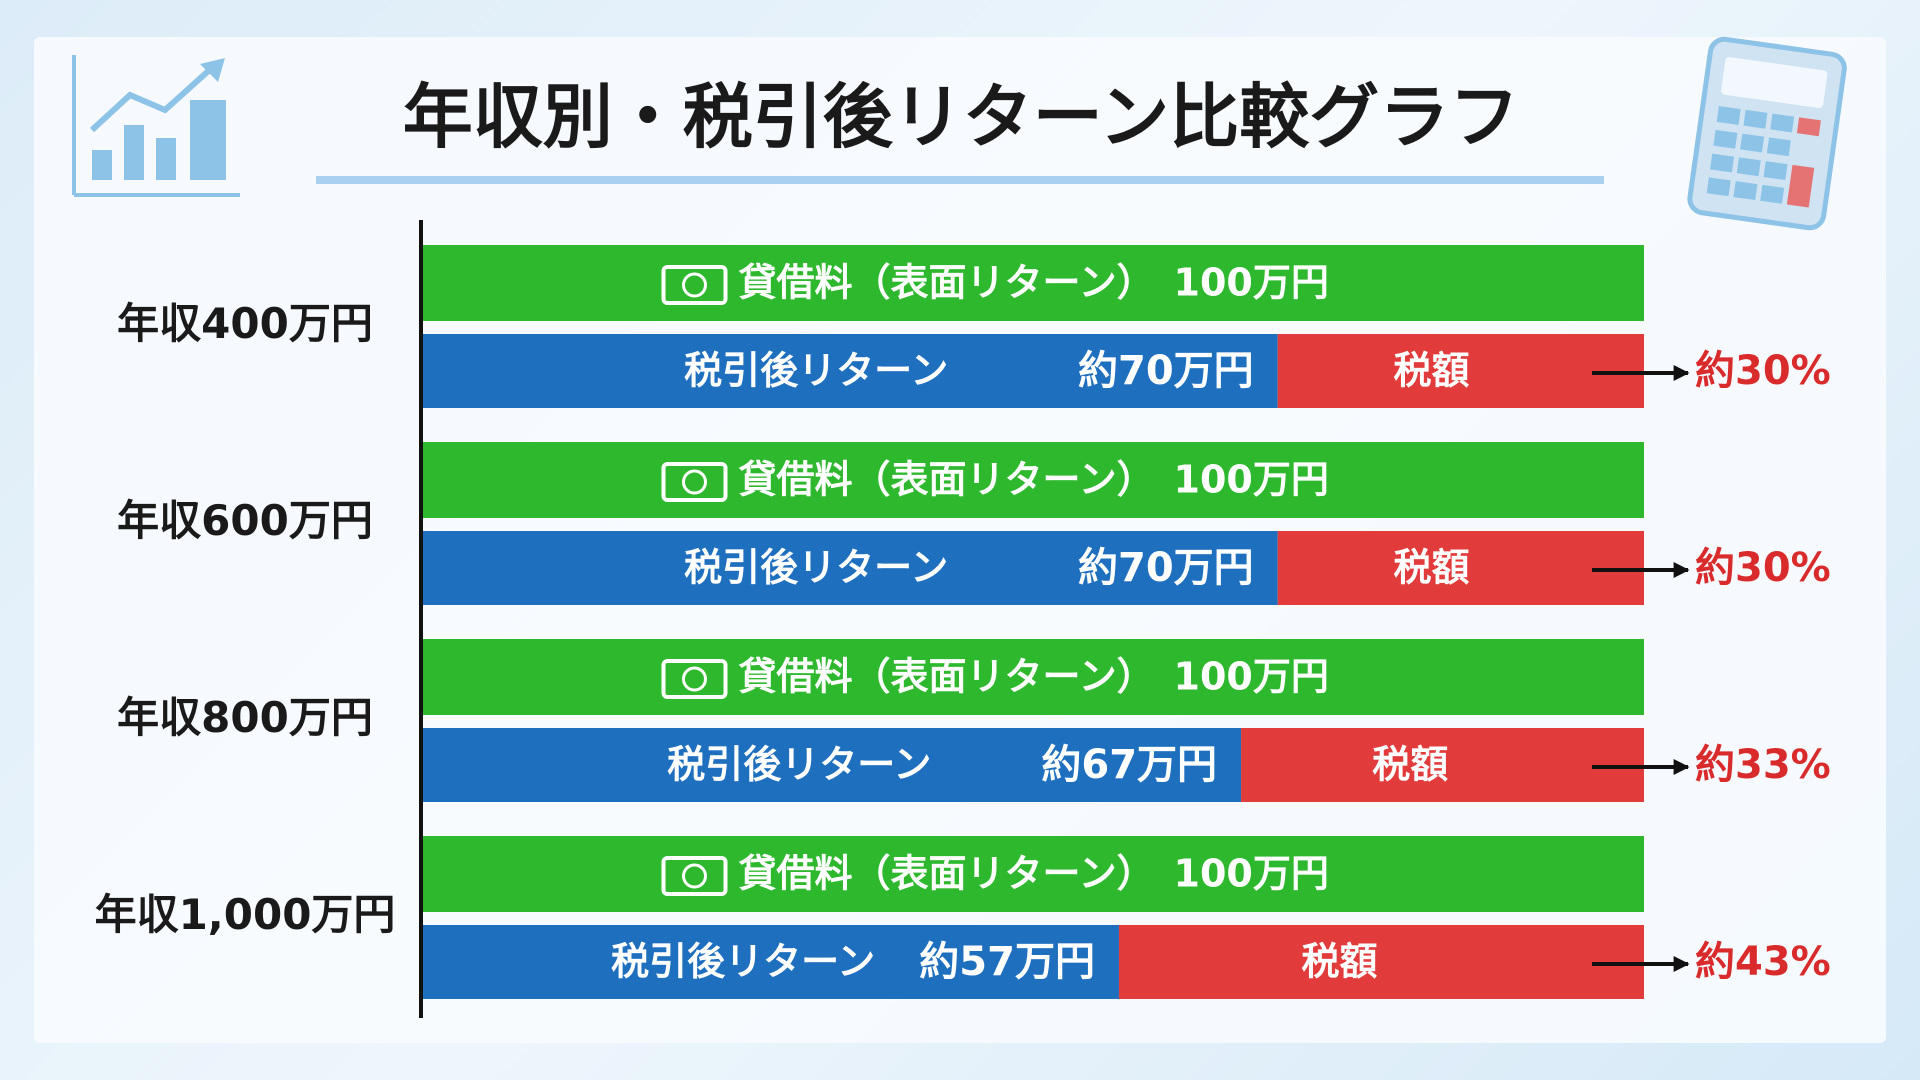 This screenshot has height=1080, width=1920. Describe the element at coordinates (961, 117) in the screenshot. I see `chart-title: 年収別・税引後リターン比較グラフ` at that location.